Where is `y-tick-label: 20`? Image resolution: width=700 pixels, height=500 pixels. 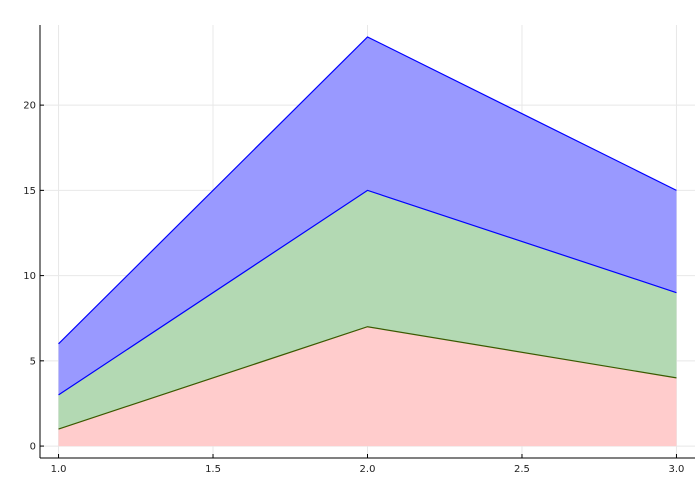 y-tick-label: 20 is located at coordinates (29, 106).